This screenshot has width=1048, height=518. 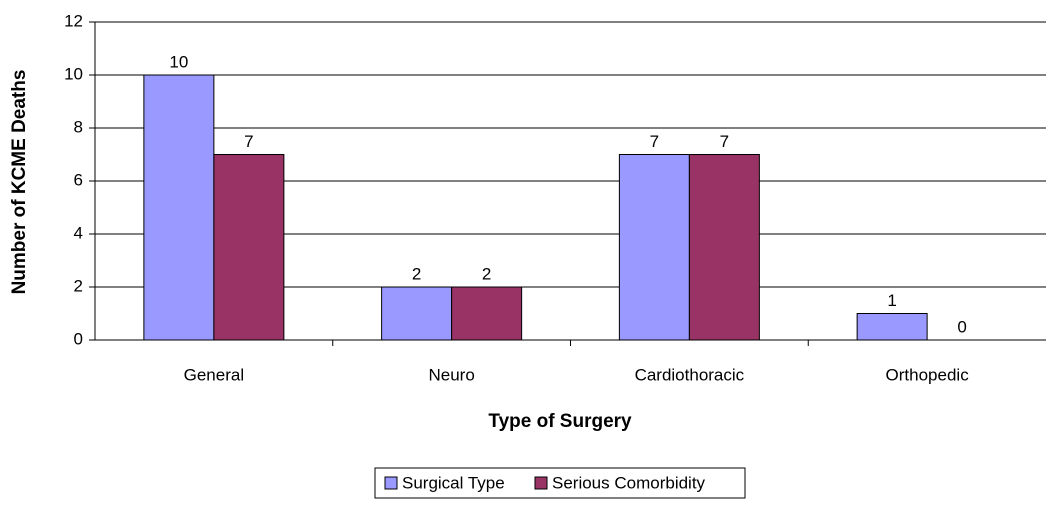 I want to click on y-tick-label: 8, so click(x=78, y=126).